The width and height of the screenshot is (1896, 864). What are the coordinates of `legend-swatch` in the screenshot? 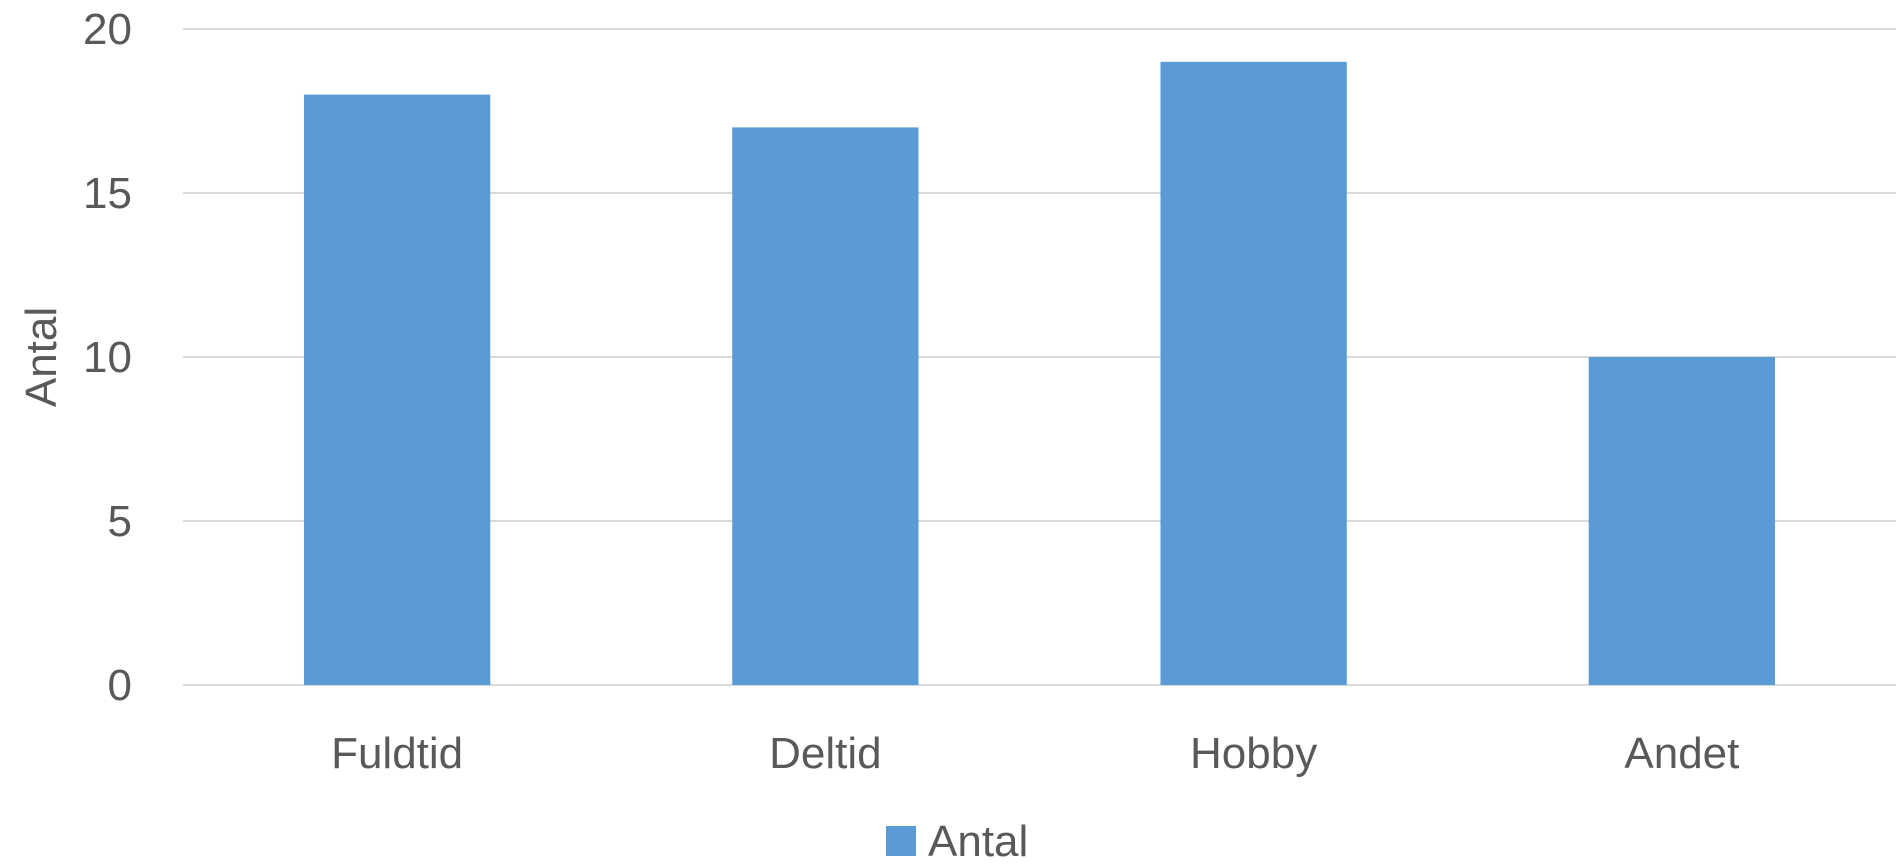 It's located at (901, 841).